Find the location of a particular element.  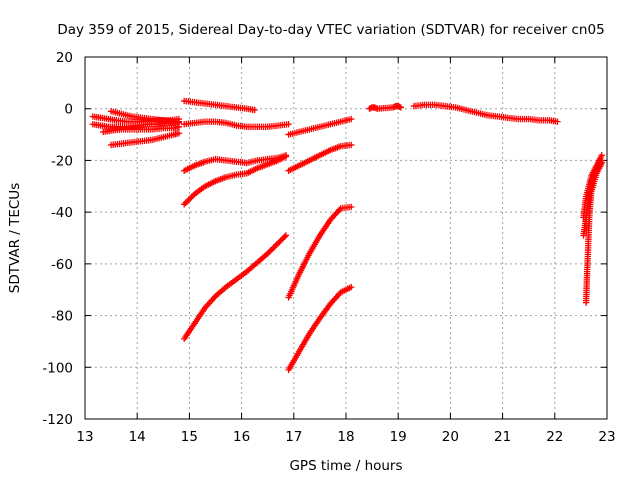

x-tick-label: 14 is located at coordinates (137, 437).